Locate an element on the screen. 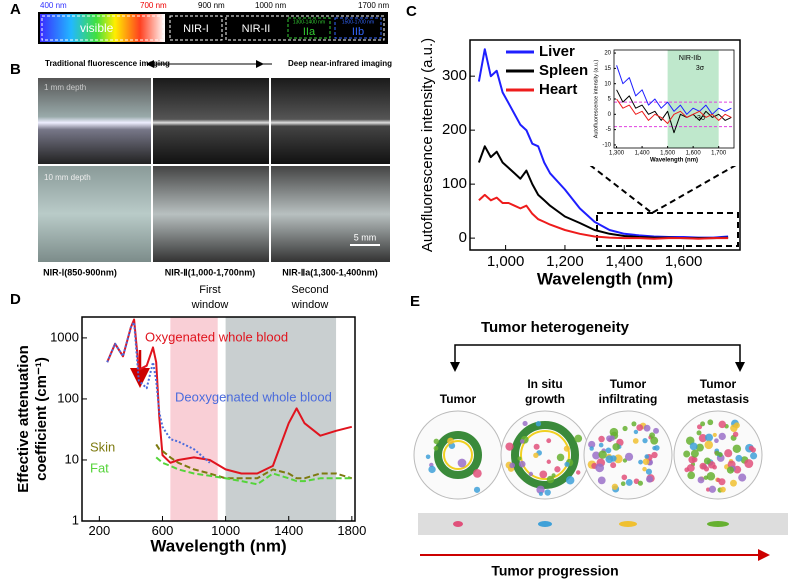 Image resolution: width=800 pixels, height=583 pixels. x-tick-label: 1800 is located at coordinates (351, 530).